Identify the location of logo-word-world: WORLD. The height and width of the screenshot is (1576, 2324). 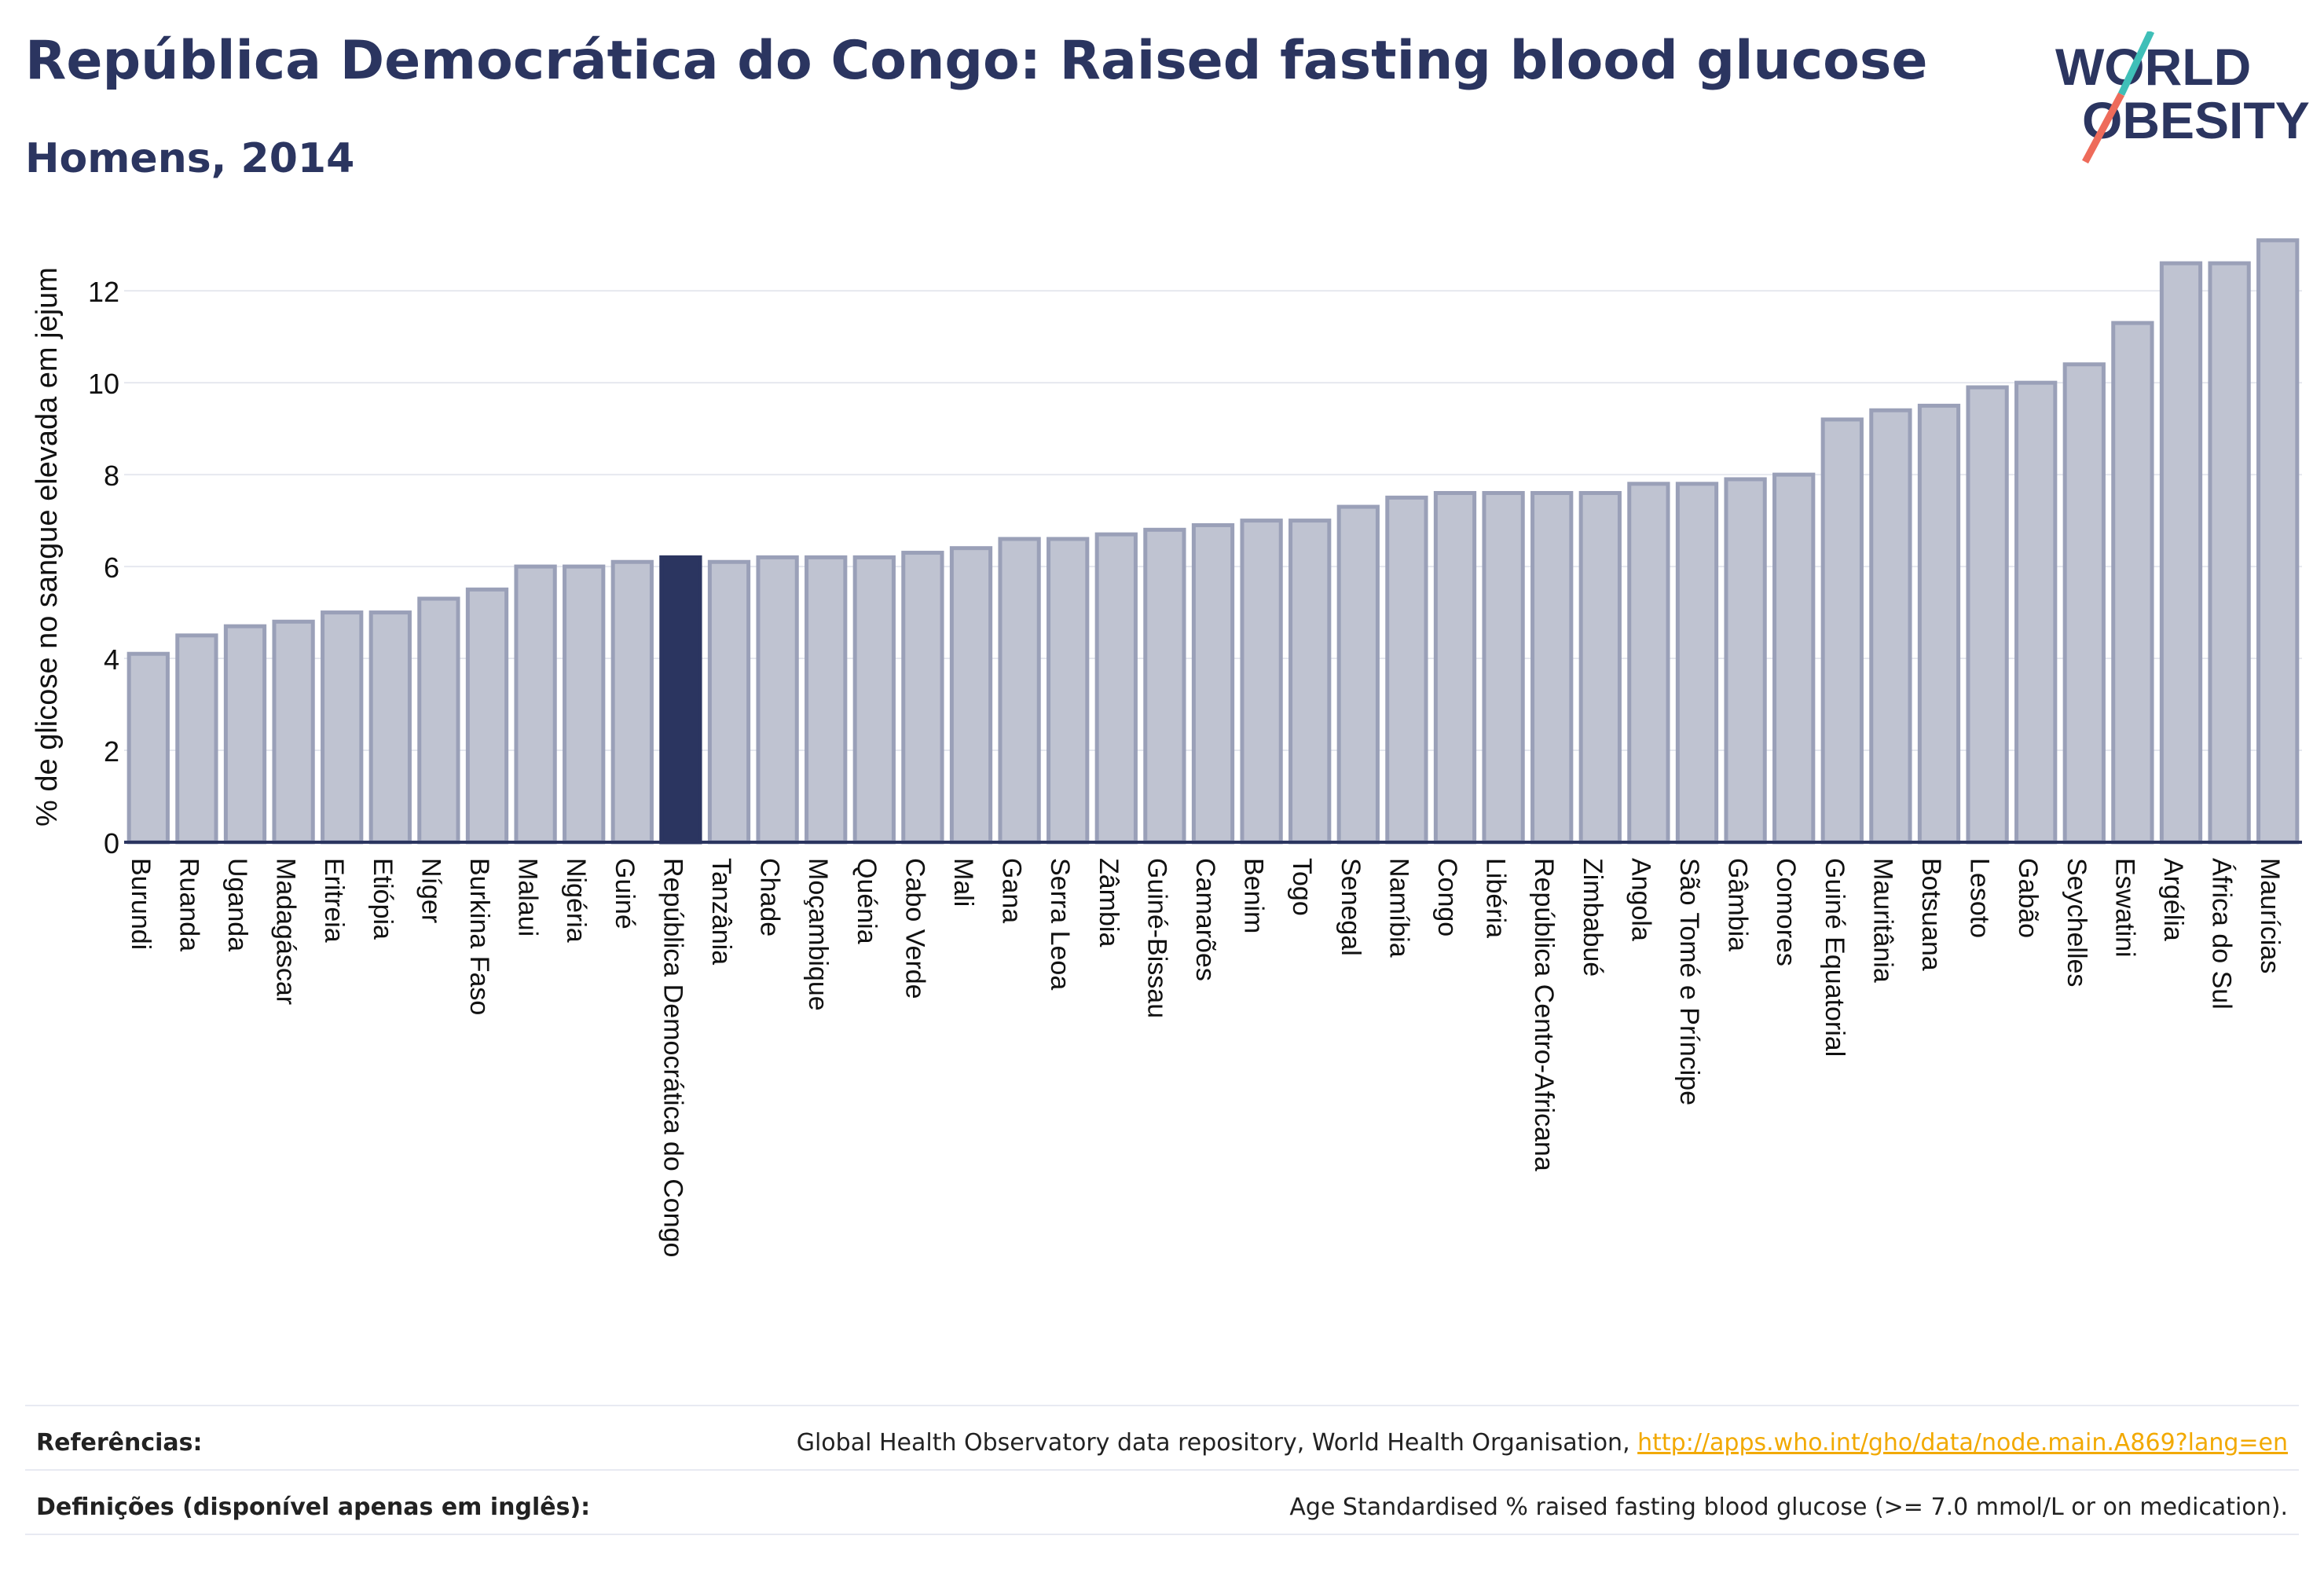
(2153, 67).